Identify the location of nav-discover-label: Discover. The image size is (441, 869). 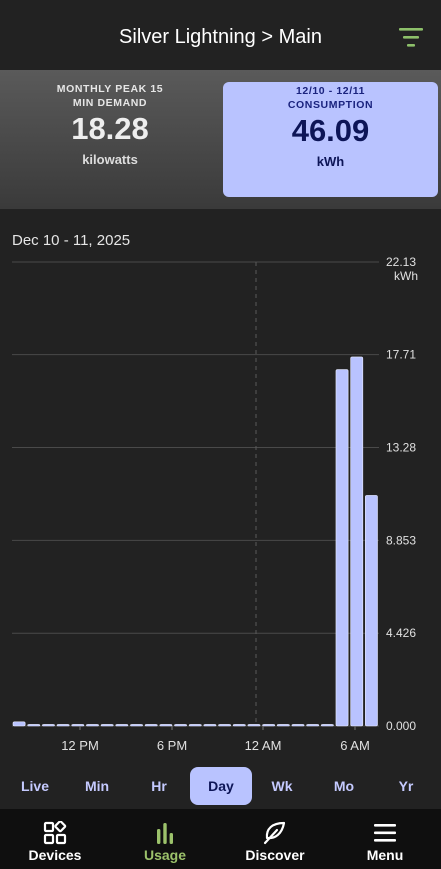
(275, 855).